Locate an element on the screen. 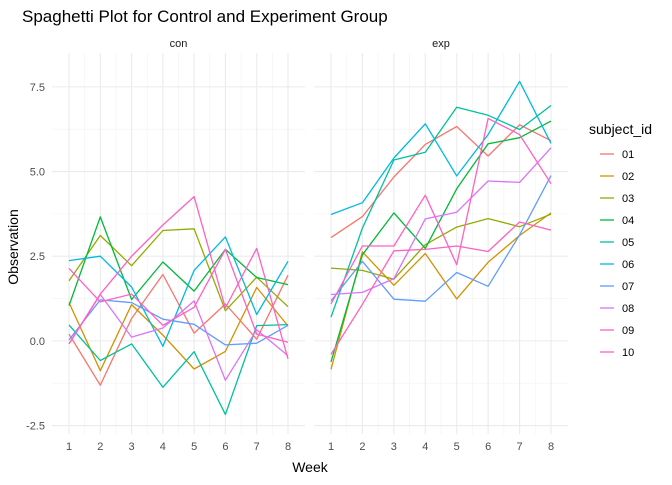  y-tick-label: 0.0 is located at coordinates (37, 342).